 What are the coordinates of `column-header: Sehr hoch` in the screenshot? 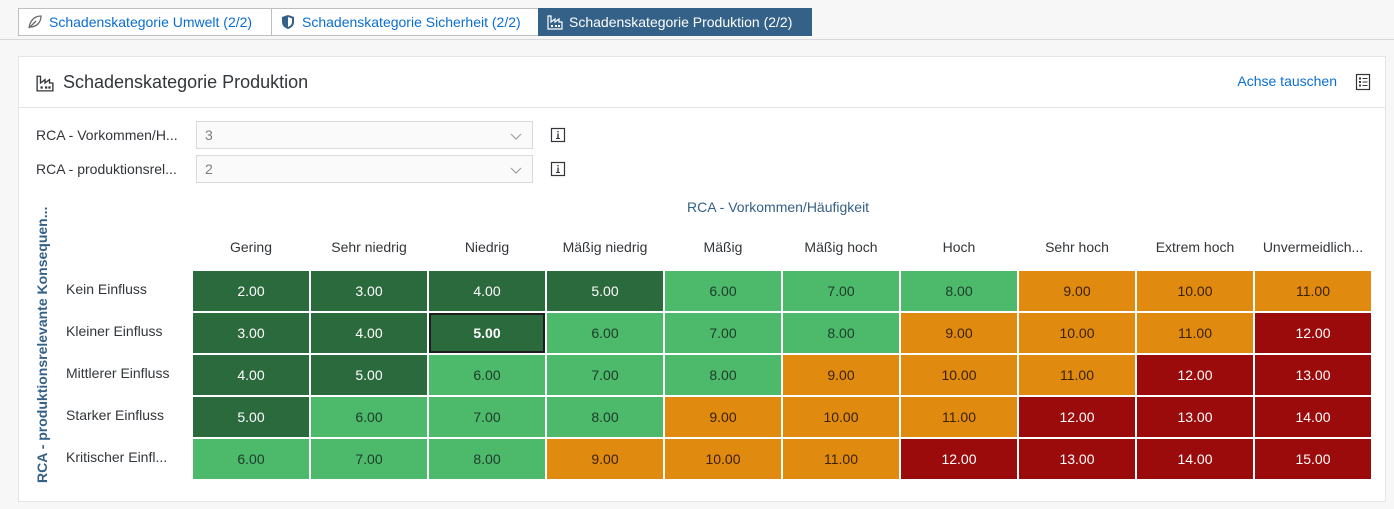 It's located at (1077, 247).